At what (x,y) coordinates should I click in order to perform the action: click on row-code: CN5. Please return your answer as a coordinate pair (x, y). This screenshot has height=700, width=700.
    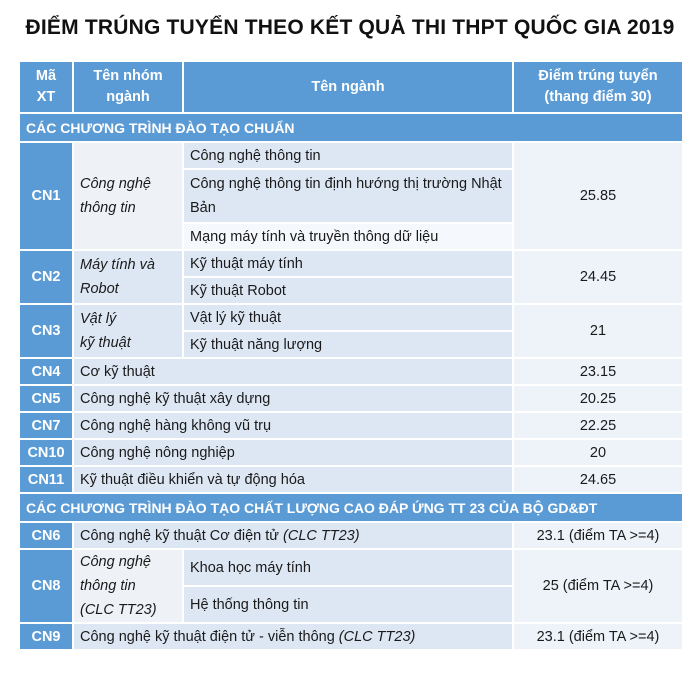
    Looking at the image, I should click on (46, 398).